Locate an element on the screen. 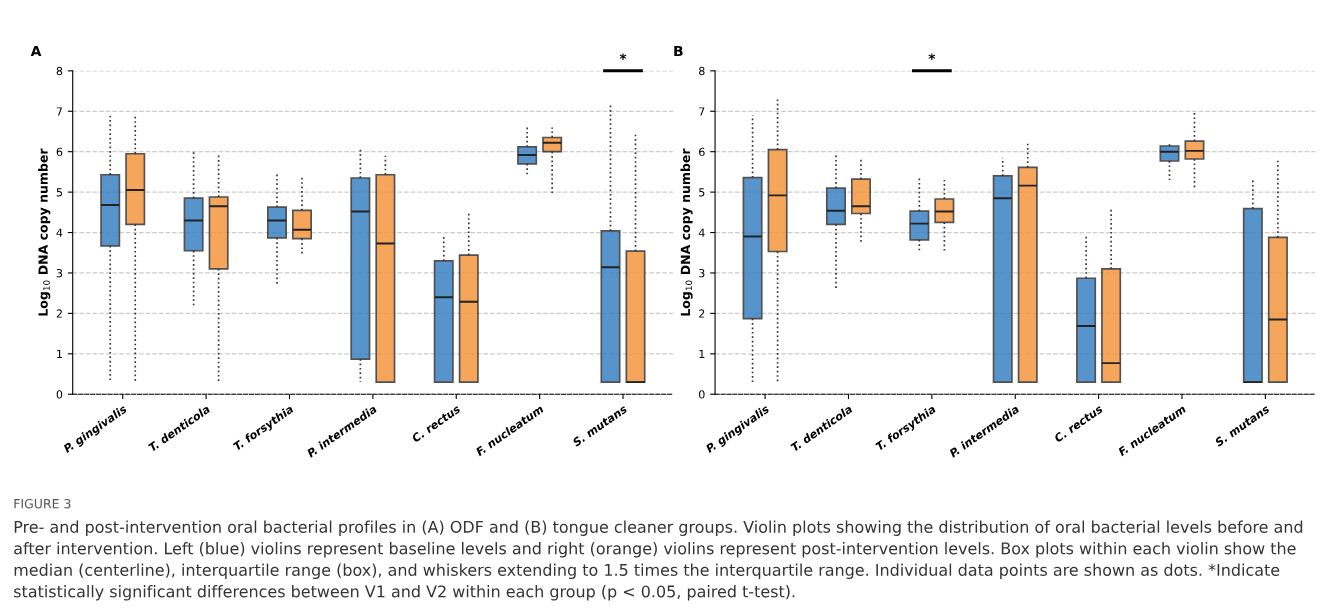 Image resolution: width=1322 pixels, height=616 pixels. caption: FIGURE 3 is located at coordinates (42, 503).